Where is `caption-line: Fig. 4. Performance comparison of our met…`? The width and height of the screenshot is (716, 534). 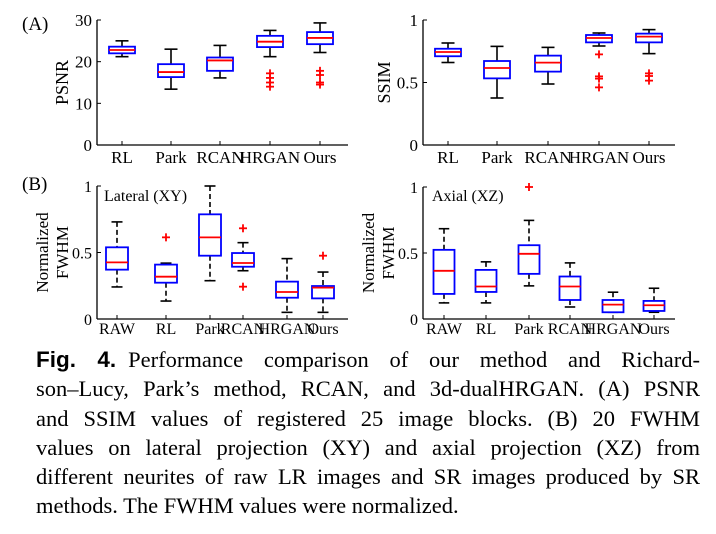 caption-line: Fig. 4. Performance comparison of our met… is located at coordinates (368, 359).